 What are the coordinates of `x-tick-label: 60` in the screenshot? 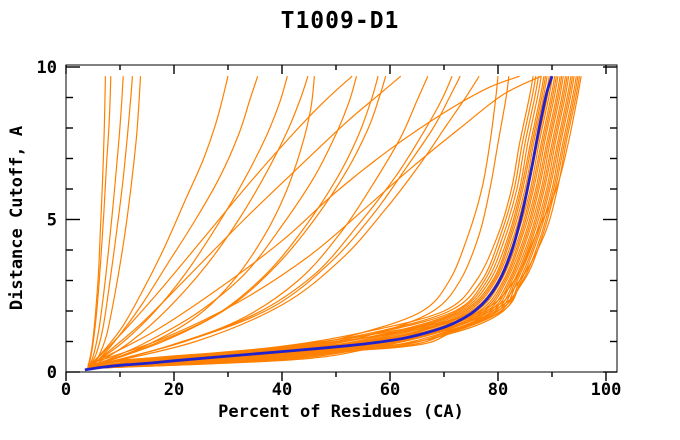 It's located at (390, 390).